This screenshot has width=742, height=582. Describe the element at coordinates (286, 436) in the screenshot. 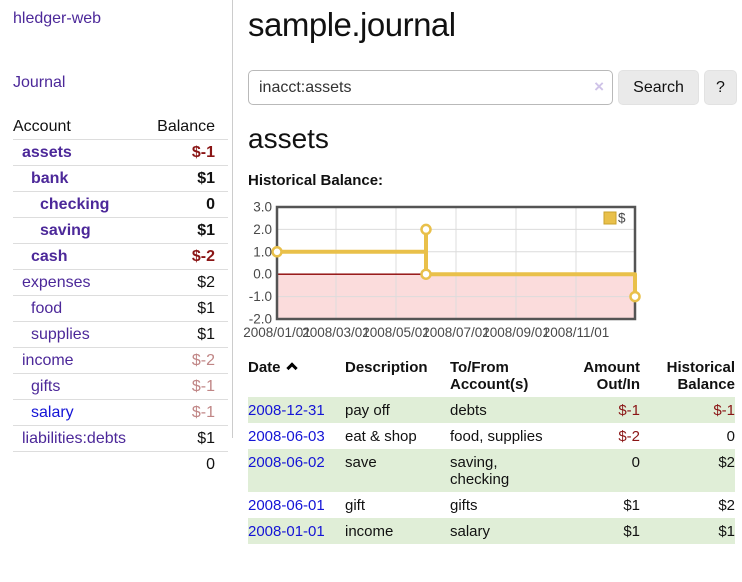

I see `txn-date-link: 2008-06-03` at that location.